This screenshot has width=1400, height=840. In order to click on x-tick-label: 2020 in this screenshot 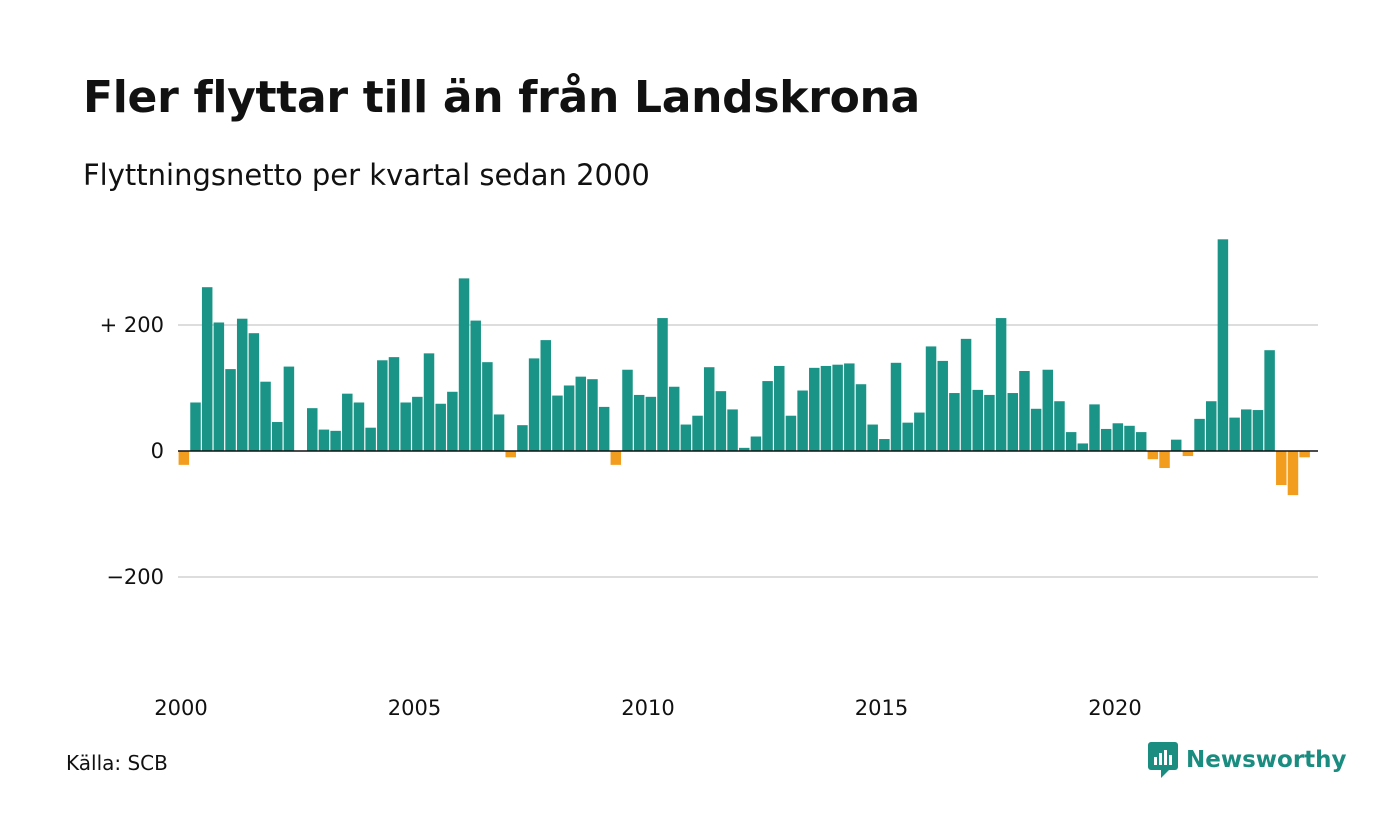, I will do `click(1114, 708)`.